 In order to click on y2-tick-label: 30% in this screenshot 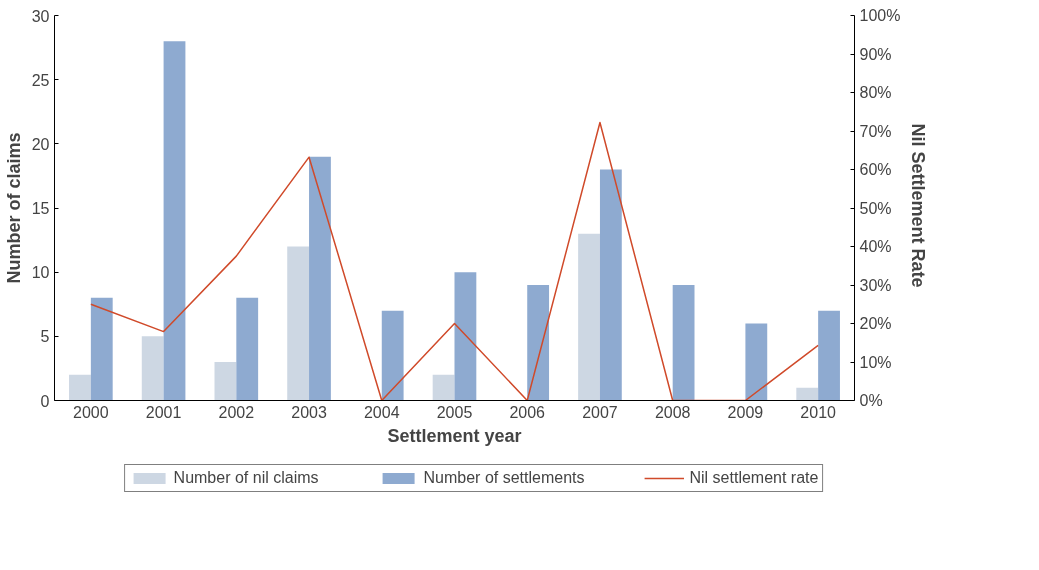, I will do `click(875, 285)`.